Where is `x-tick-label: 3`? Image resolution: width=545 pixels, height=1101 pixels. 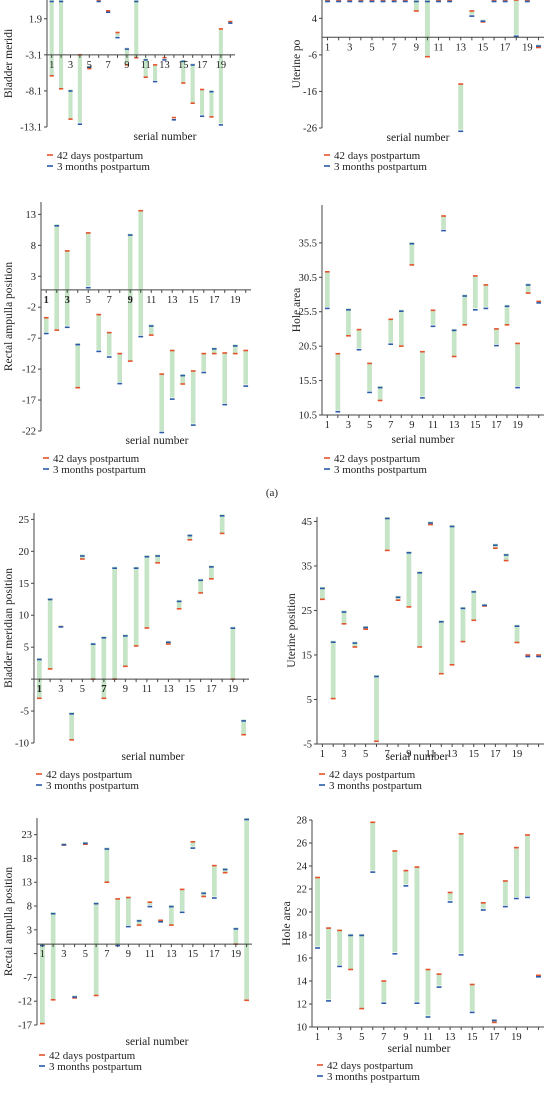
x-tick-label: 3 is located at coordinates (349, 47).